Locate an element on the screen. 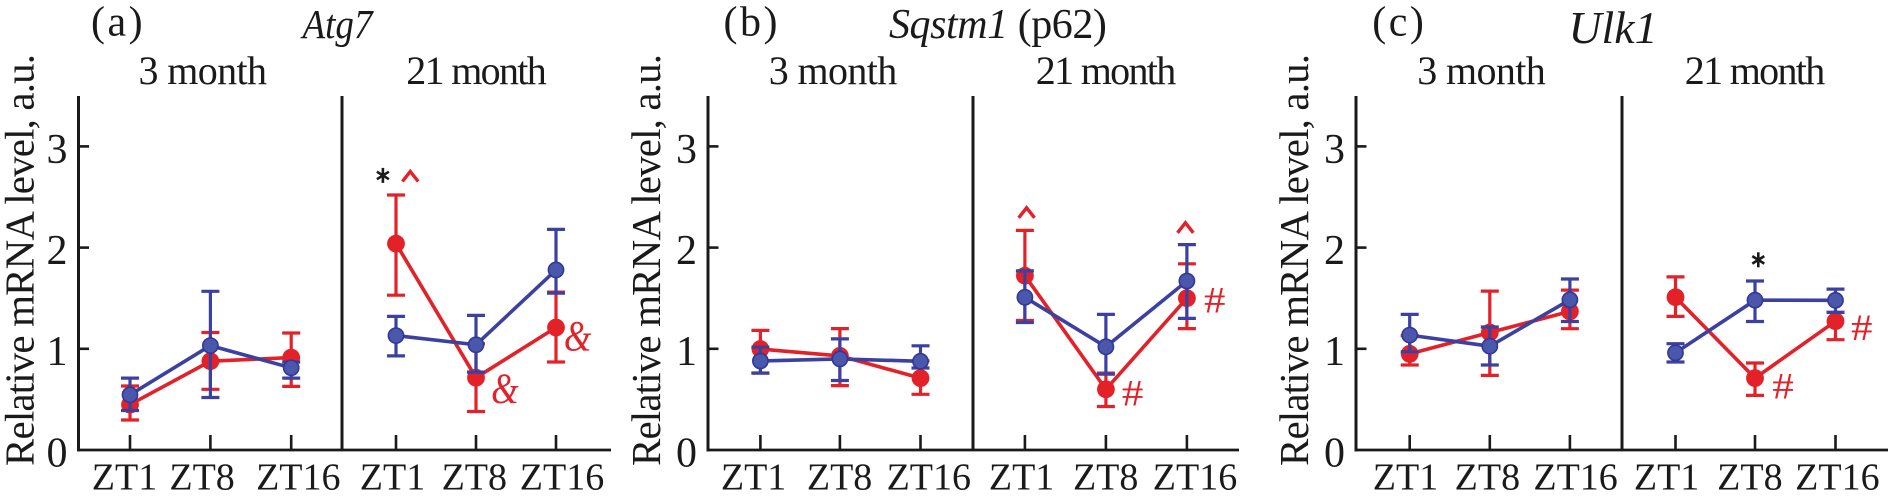 This screenshot has height=501, width=1889. svg-text: (c) is located at coordinates (1399, 23).